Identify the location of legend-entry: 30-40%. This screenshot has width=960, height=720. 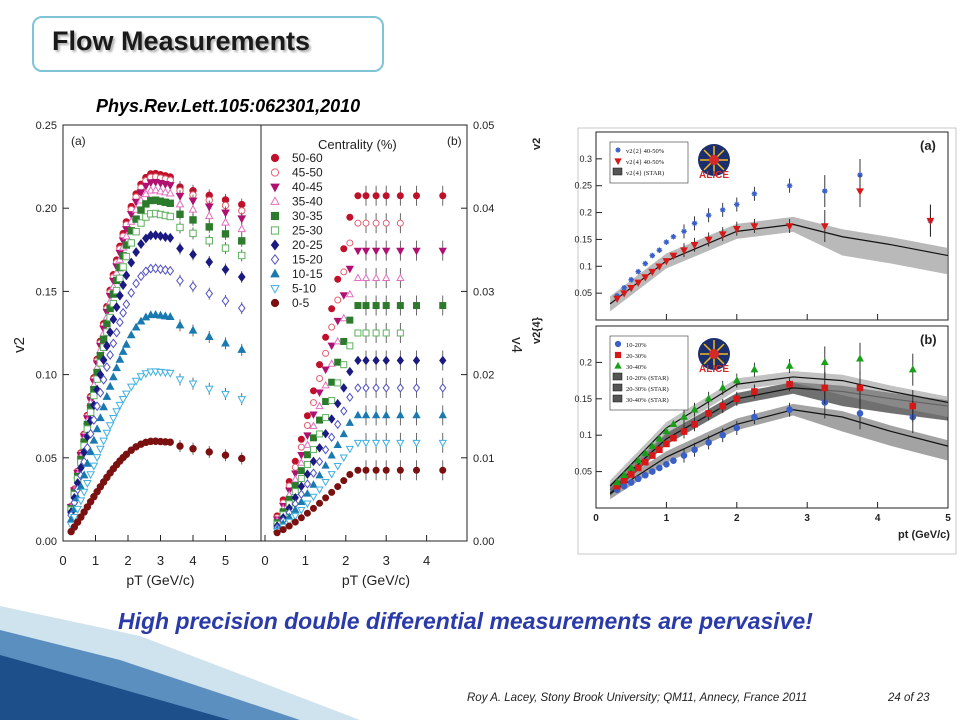
(636, 367).